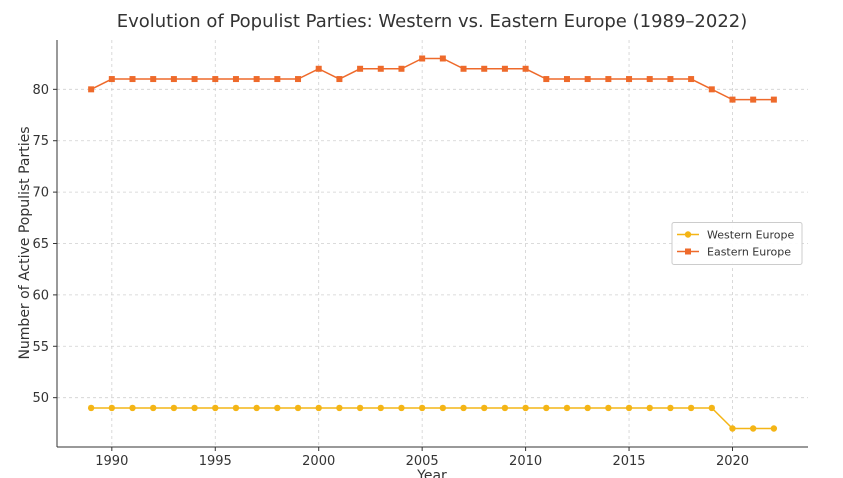  Describe the element at coordinates (40, 295) in the screenshot. I see `y-tick-label: 60` at that location.